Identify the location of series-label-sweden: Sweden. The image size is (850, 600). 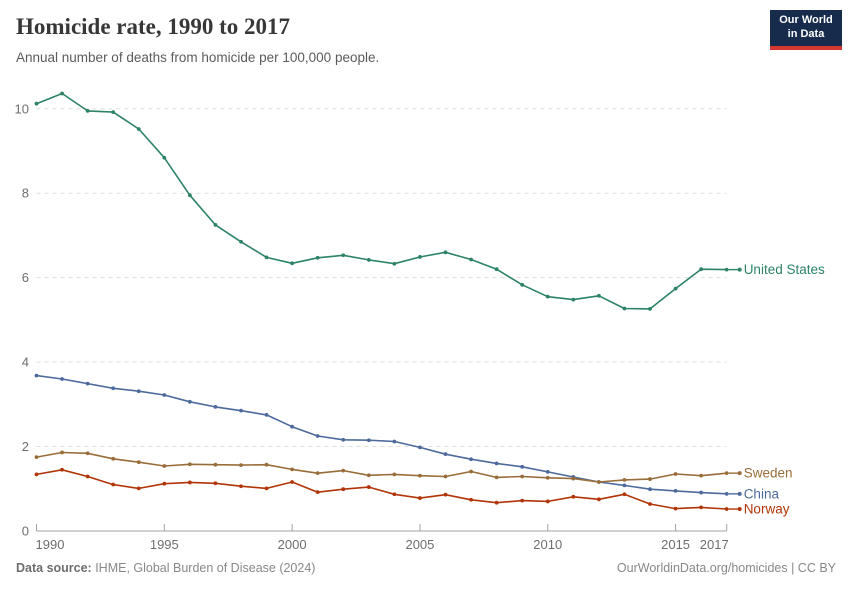
(768, 473).